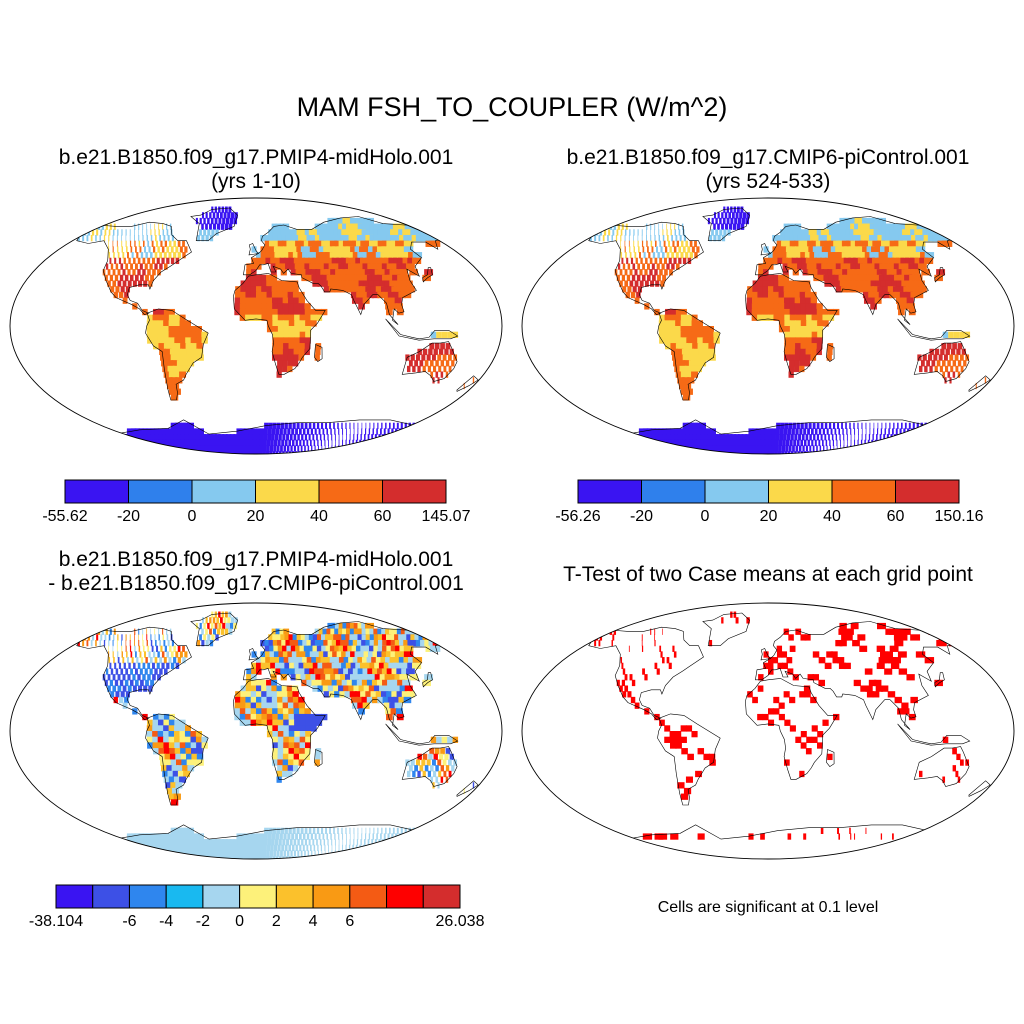 The image size is (1024, 1024). I want to click on colorbar-label: -55.62, so click(64, 516).